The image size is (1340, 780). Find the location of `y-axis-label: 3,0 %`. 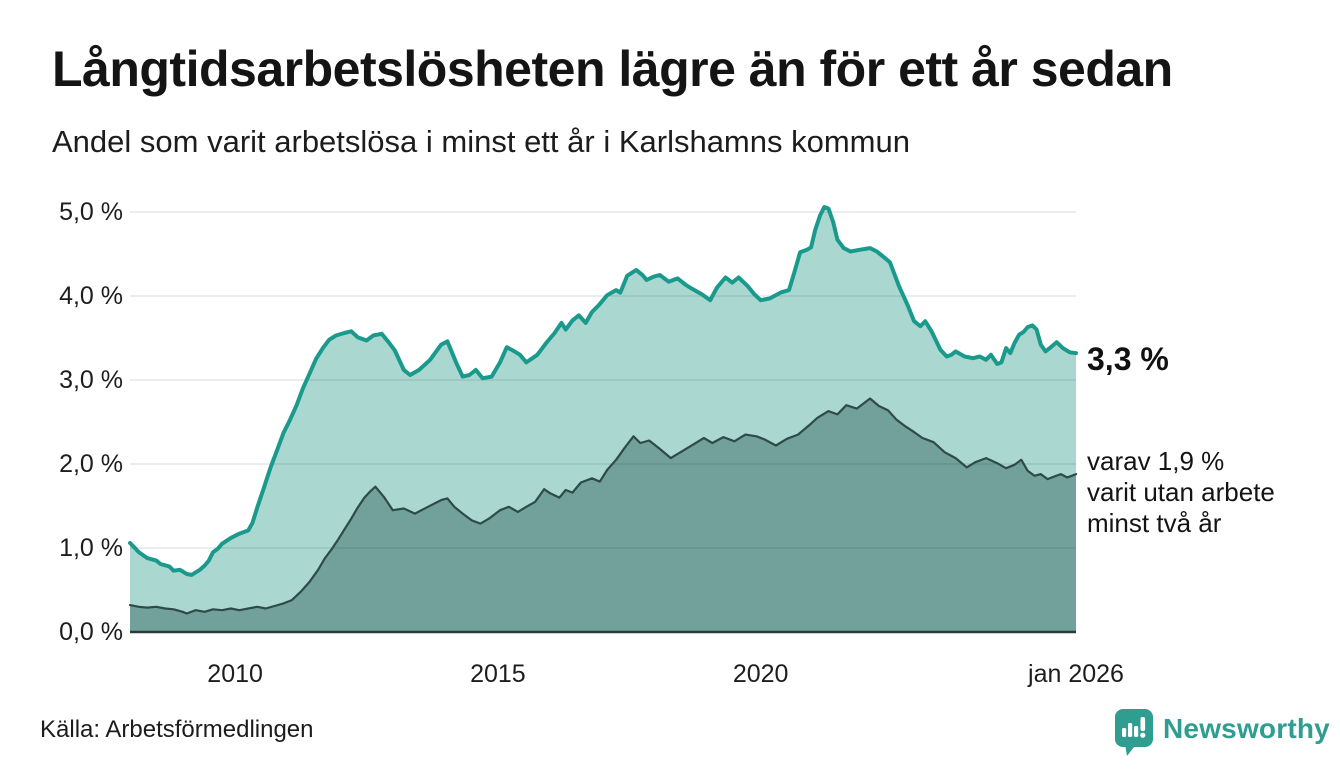

y-axis-label: 3,0 % is located at coordinates (91, 380).